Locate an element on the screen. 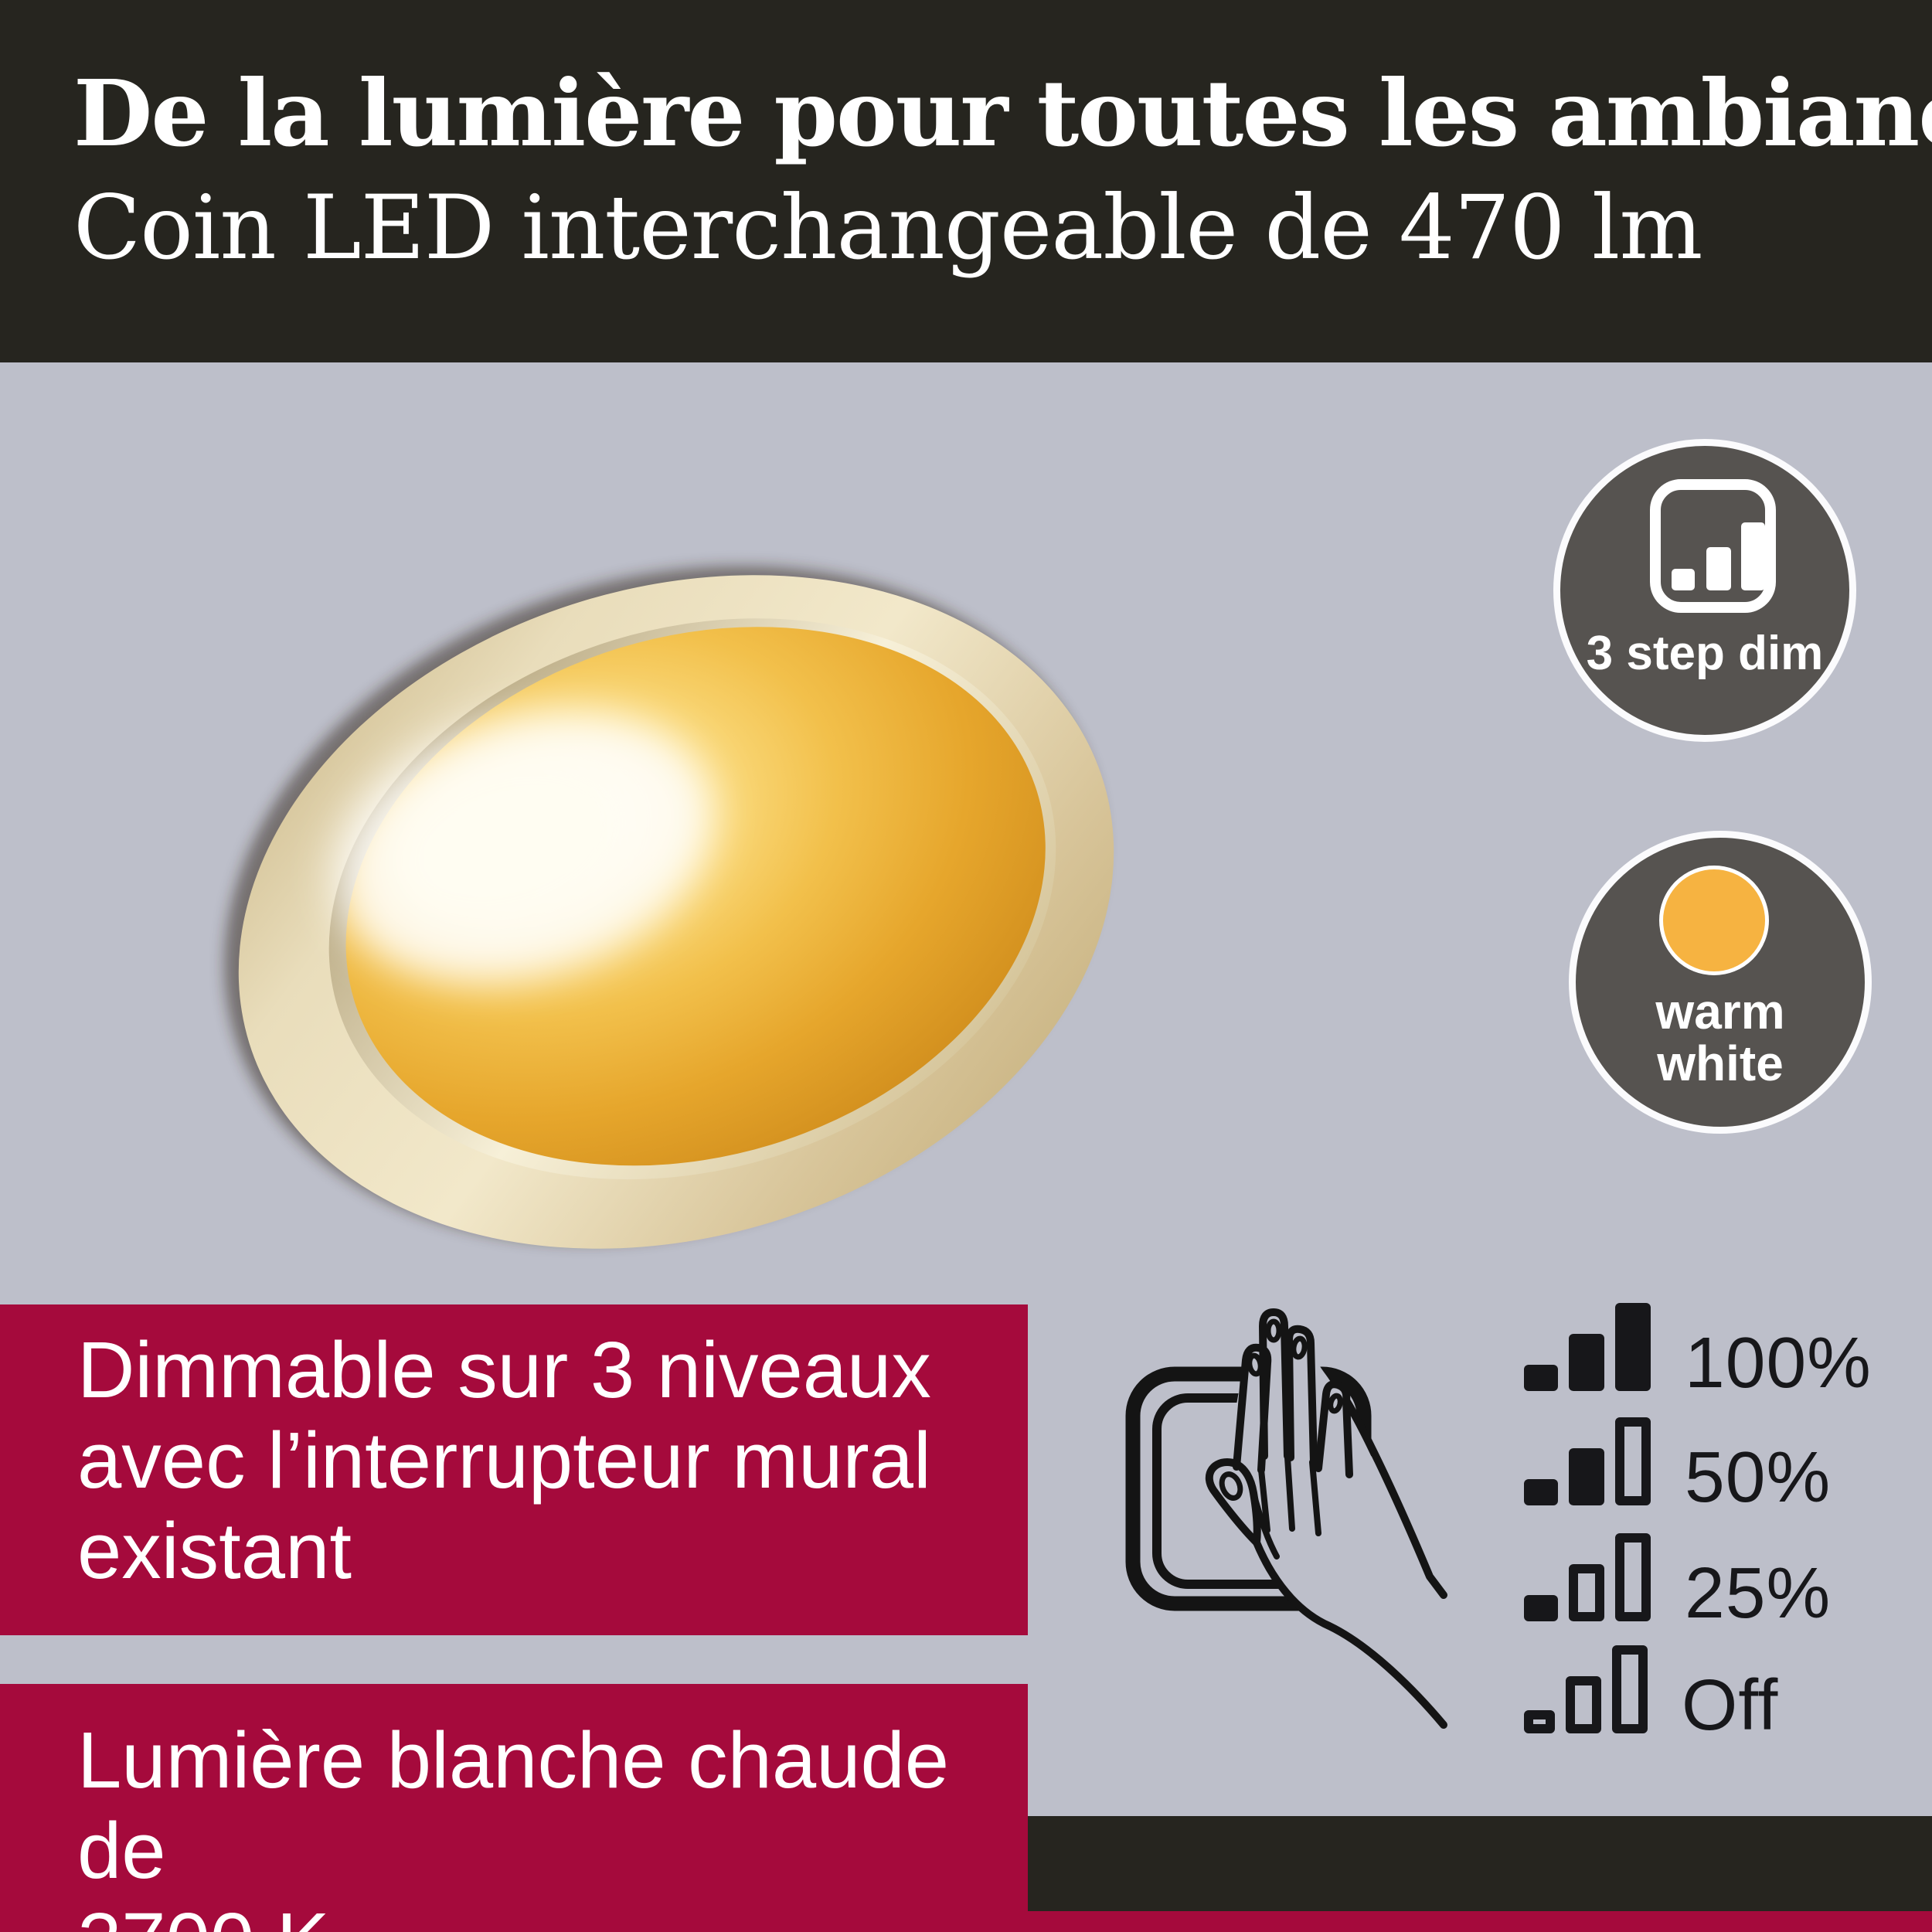 This screenshot has width=1932, height=1932. feature-text-line: avec l’interrupteur mural is located at coordinates (504, 1461).